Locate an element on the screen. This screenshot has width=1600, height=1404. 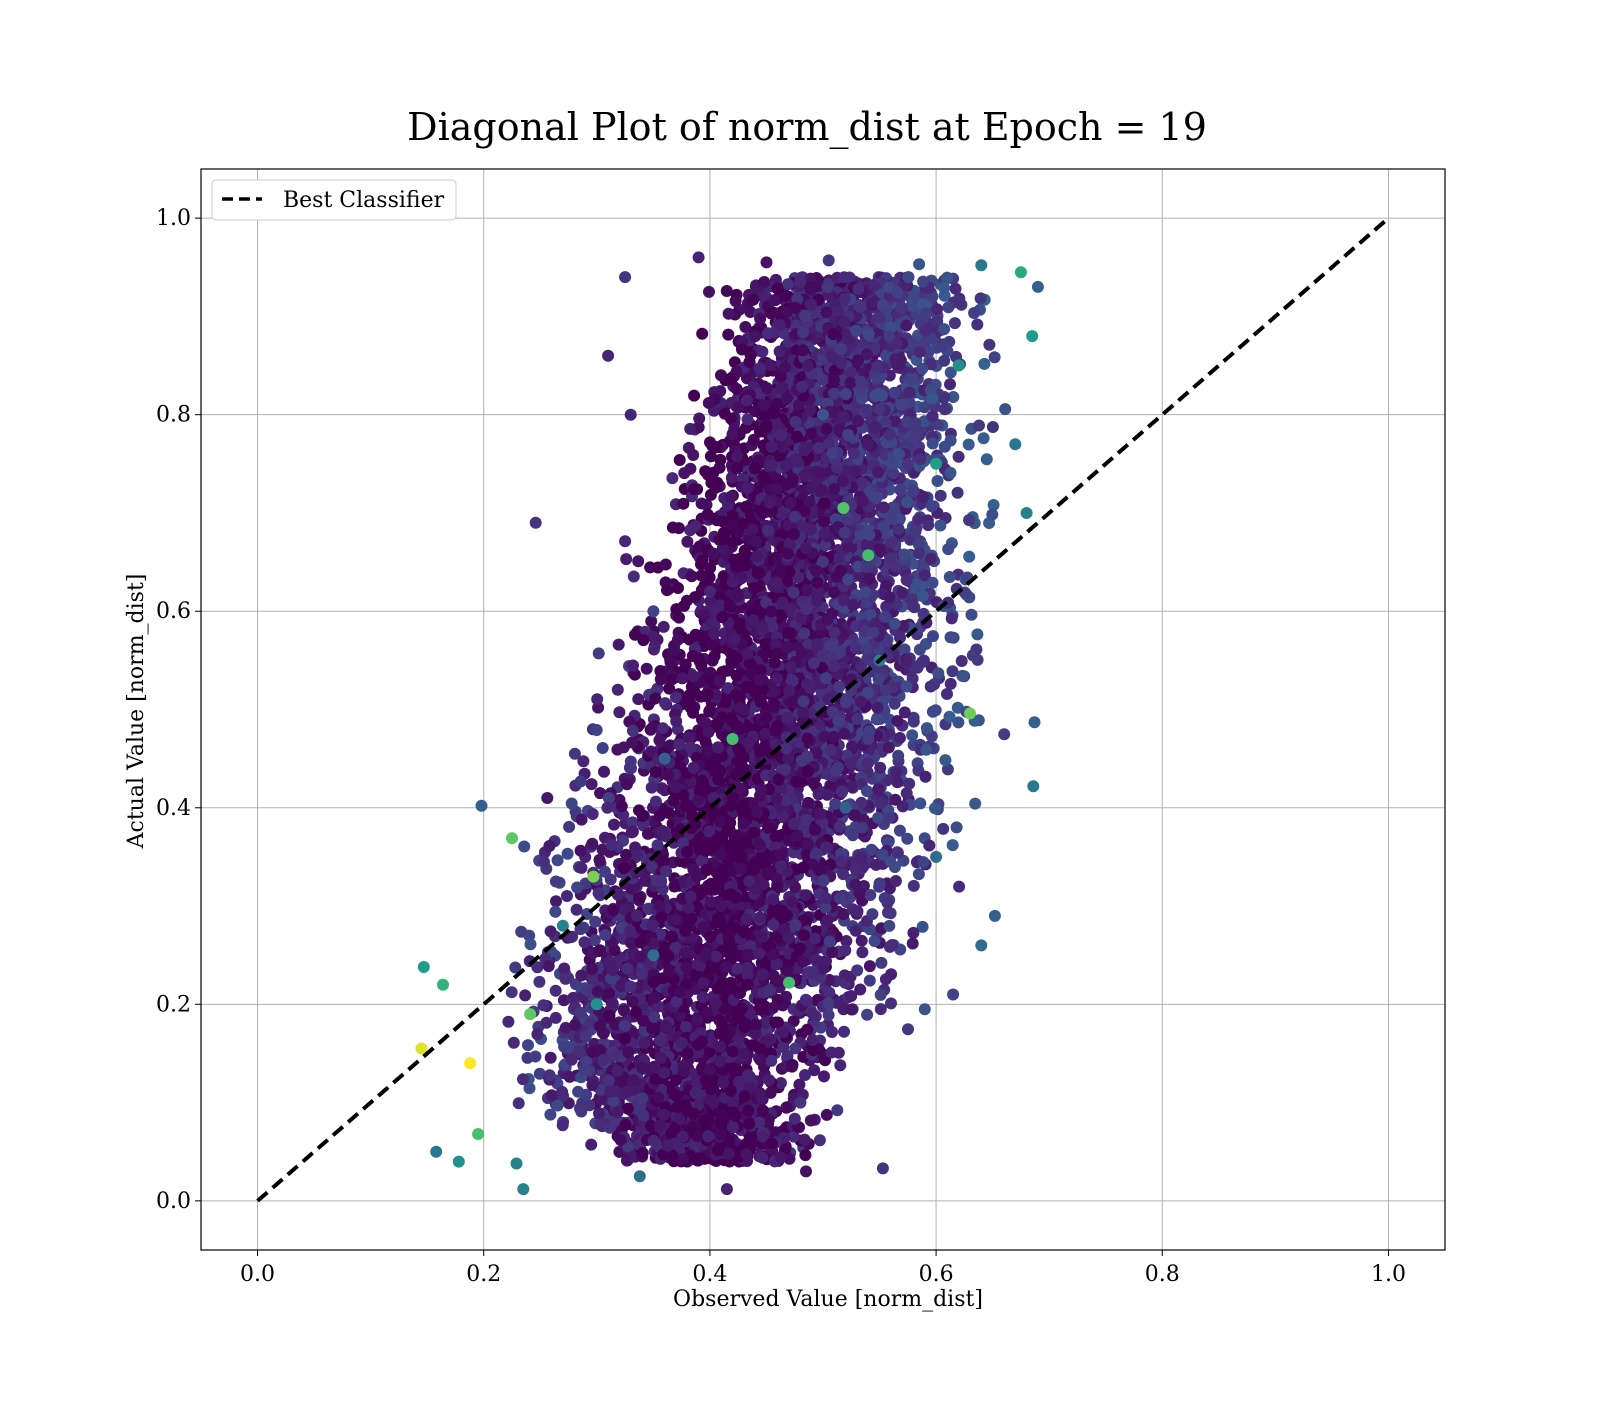
chart-title: Diagonal Plot of norm_dist at Epoch = 19 is located at coordinates (807, 127).